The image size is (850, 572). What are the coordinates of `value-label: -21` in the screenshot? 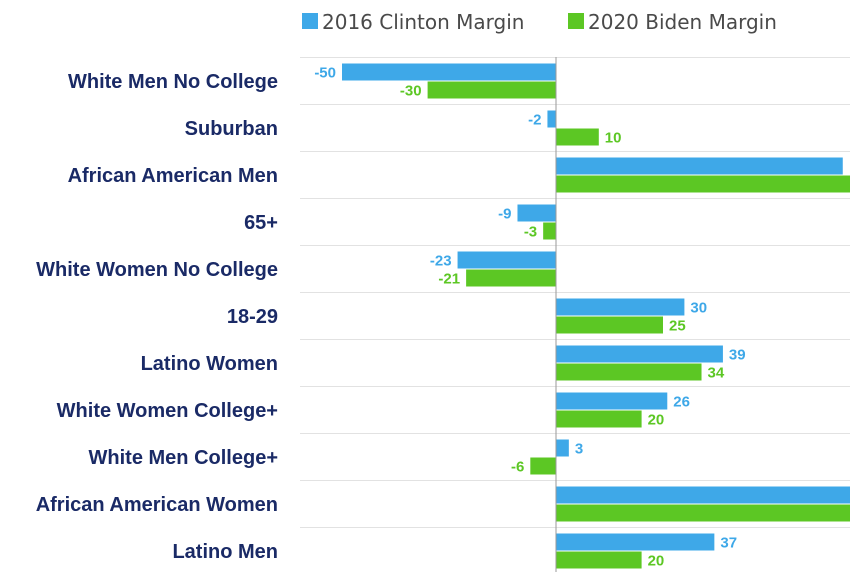 It's located at (449, 279).